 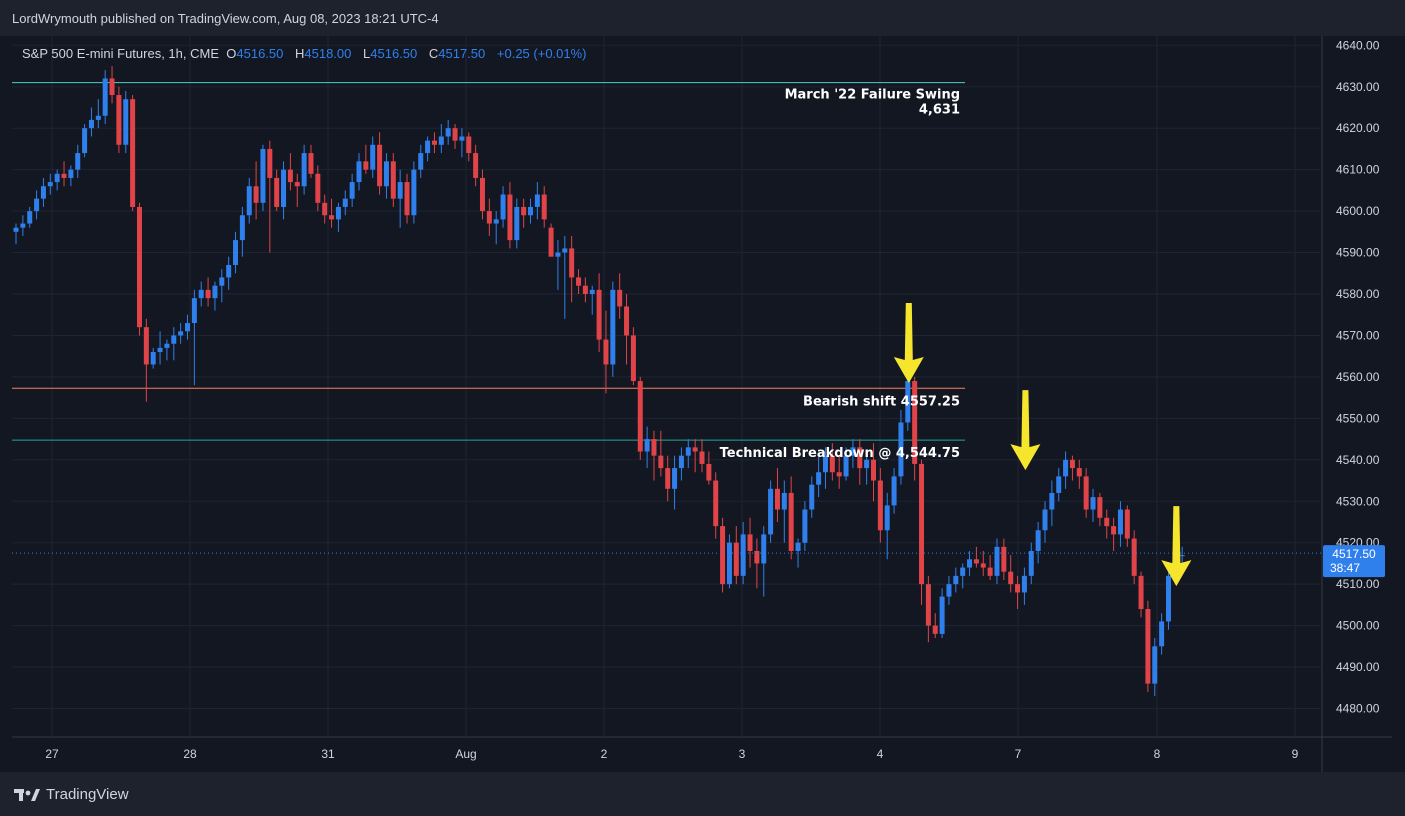 I want to click on price-tick-label: 4550.00, so click(x=1358, y=418).